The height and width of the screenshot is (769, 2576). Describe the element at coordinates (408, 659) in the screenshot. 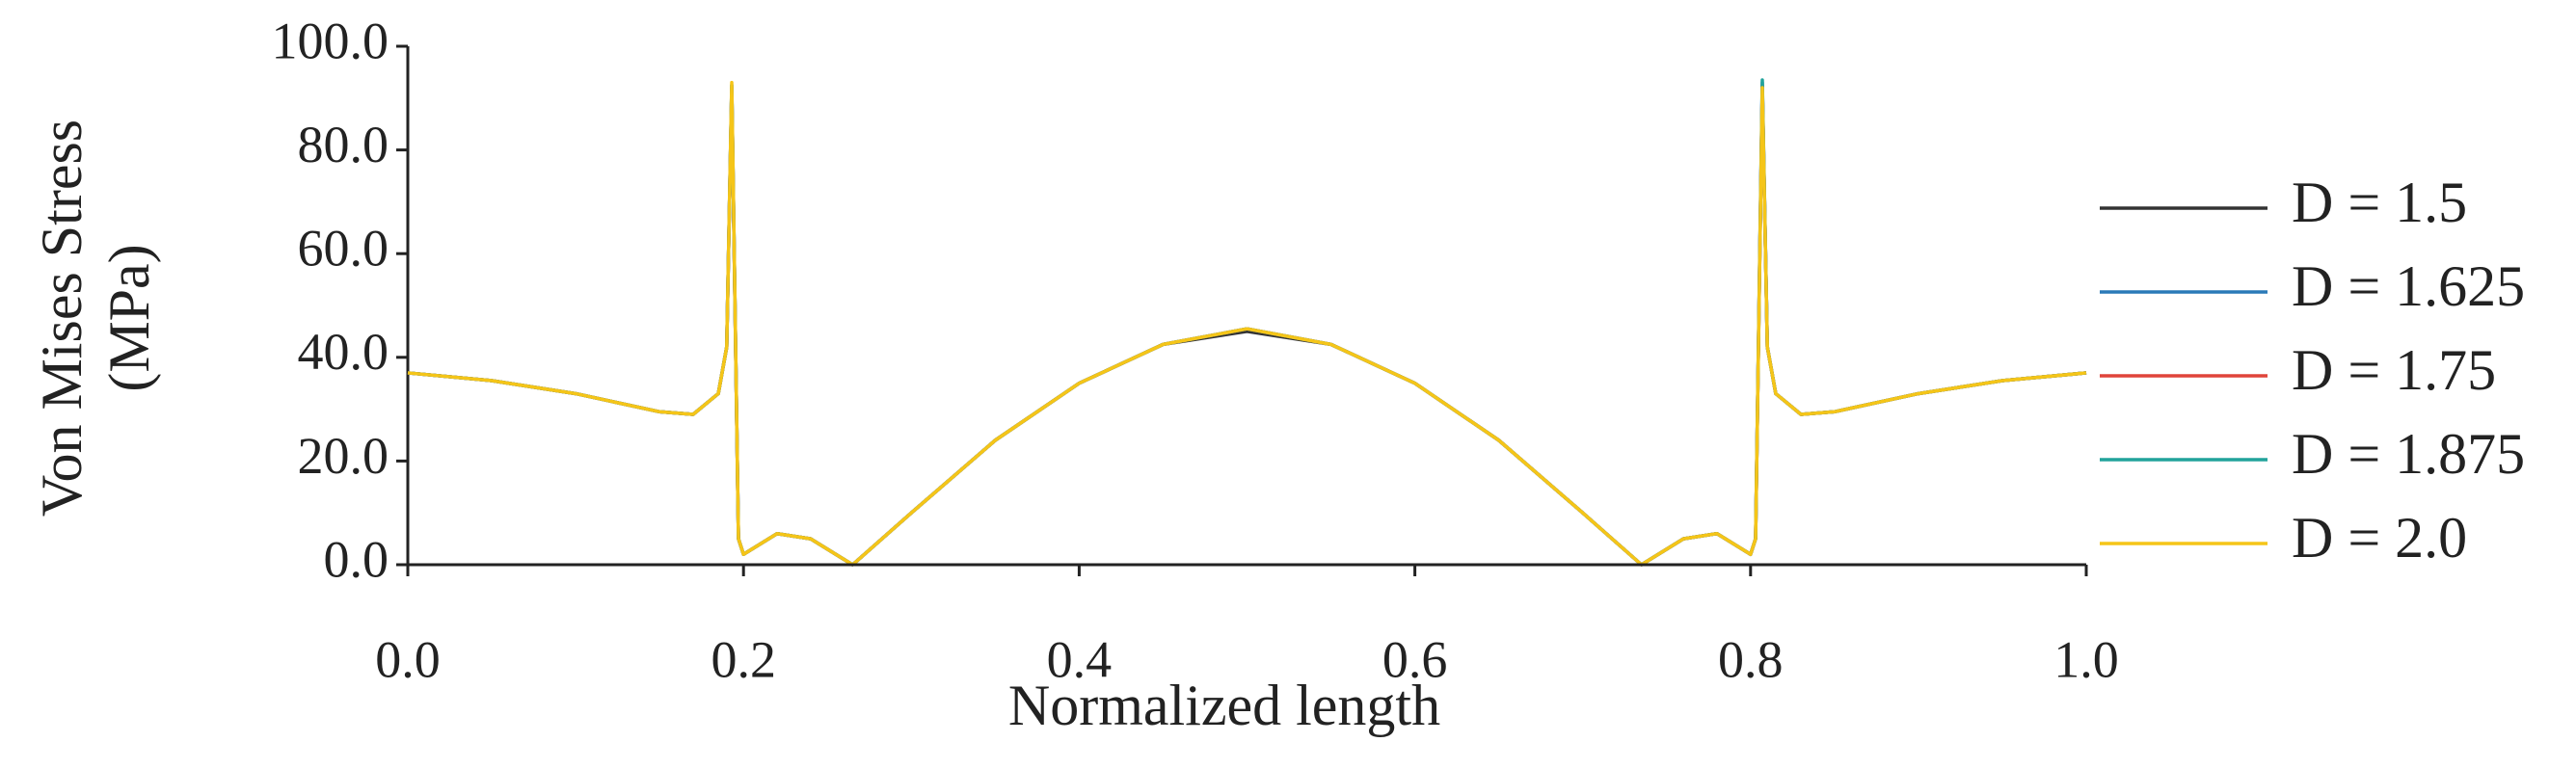

I see `x-tick-label: 0.0` at that location.